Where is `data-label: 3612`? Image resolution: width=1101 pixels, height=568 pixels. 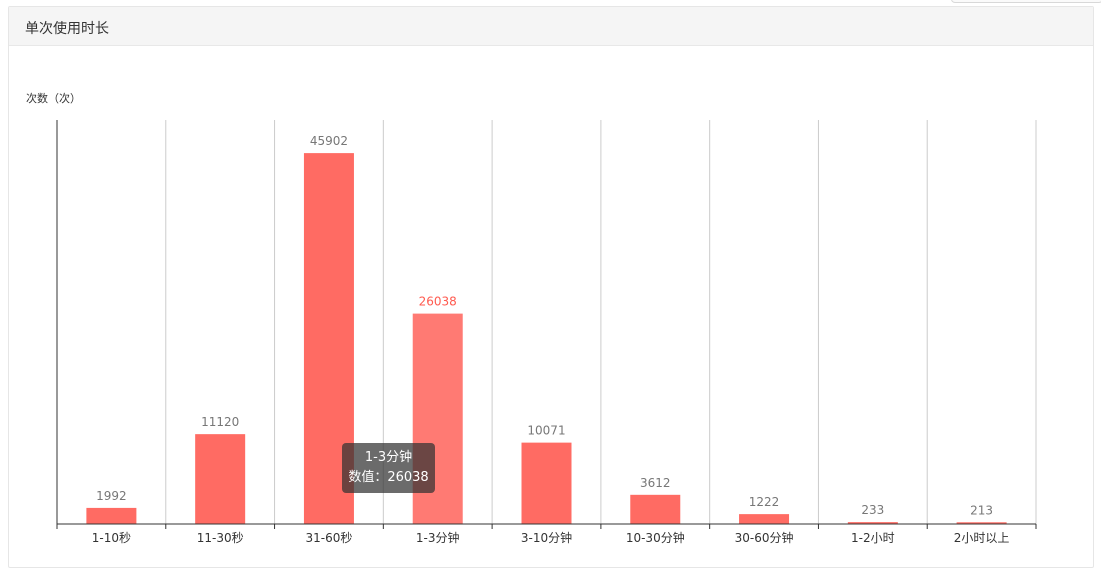 data-label: 3612 is located at coordinates (655, 483).